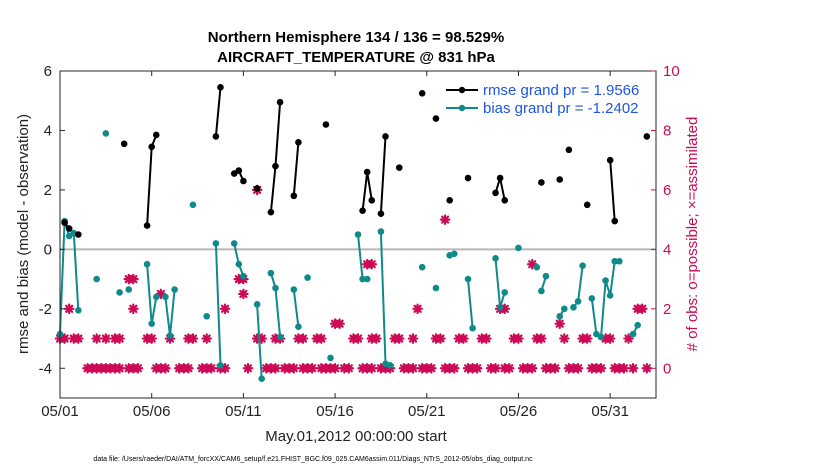  What do you see at coordinates (356, 37) in the screenshot?
I see `chart-title: Northern Hemisphere 134 / 136 = 98.529%` at bounding box center [356, 37].